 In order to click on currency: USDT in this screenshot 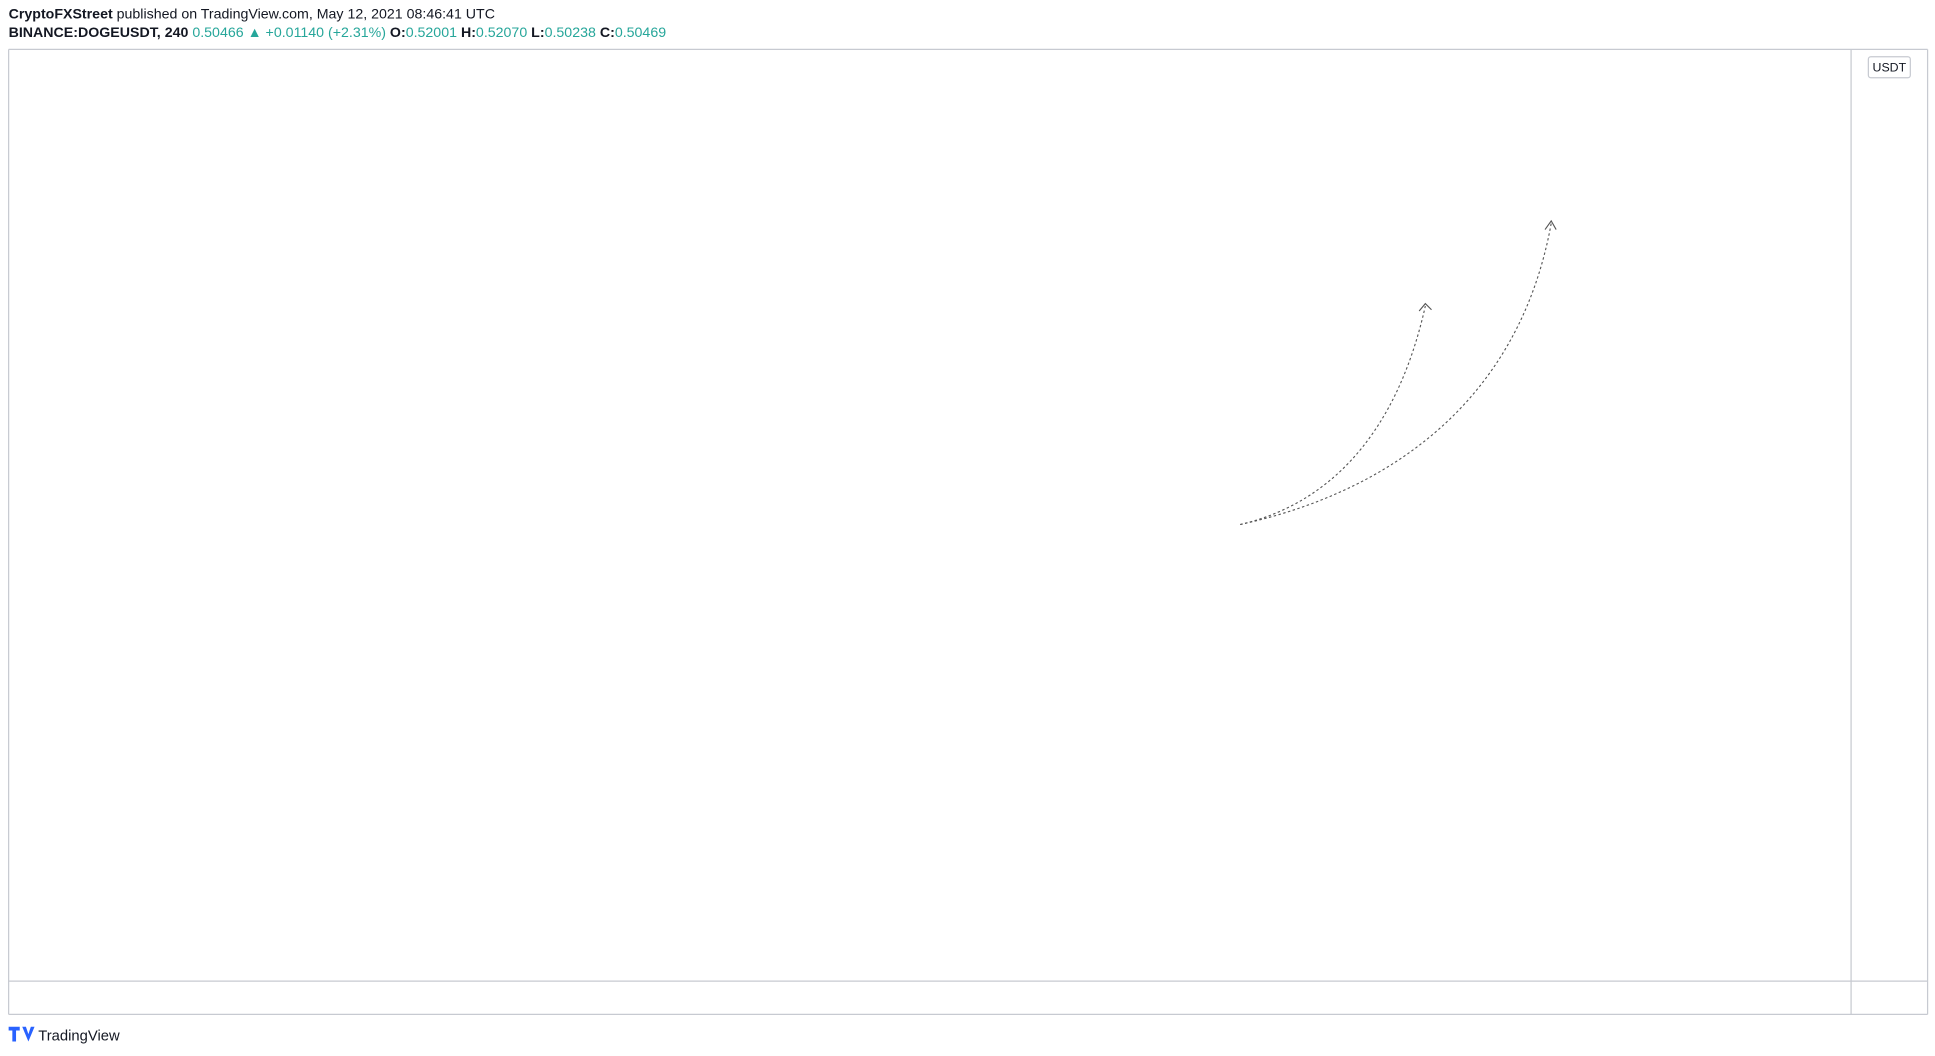, I will do `click(1890, 68)`.